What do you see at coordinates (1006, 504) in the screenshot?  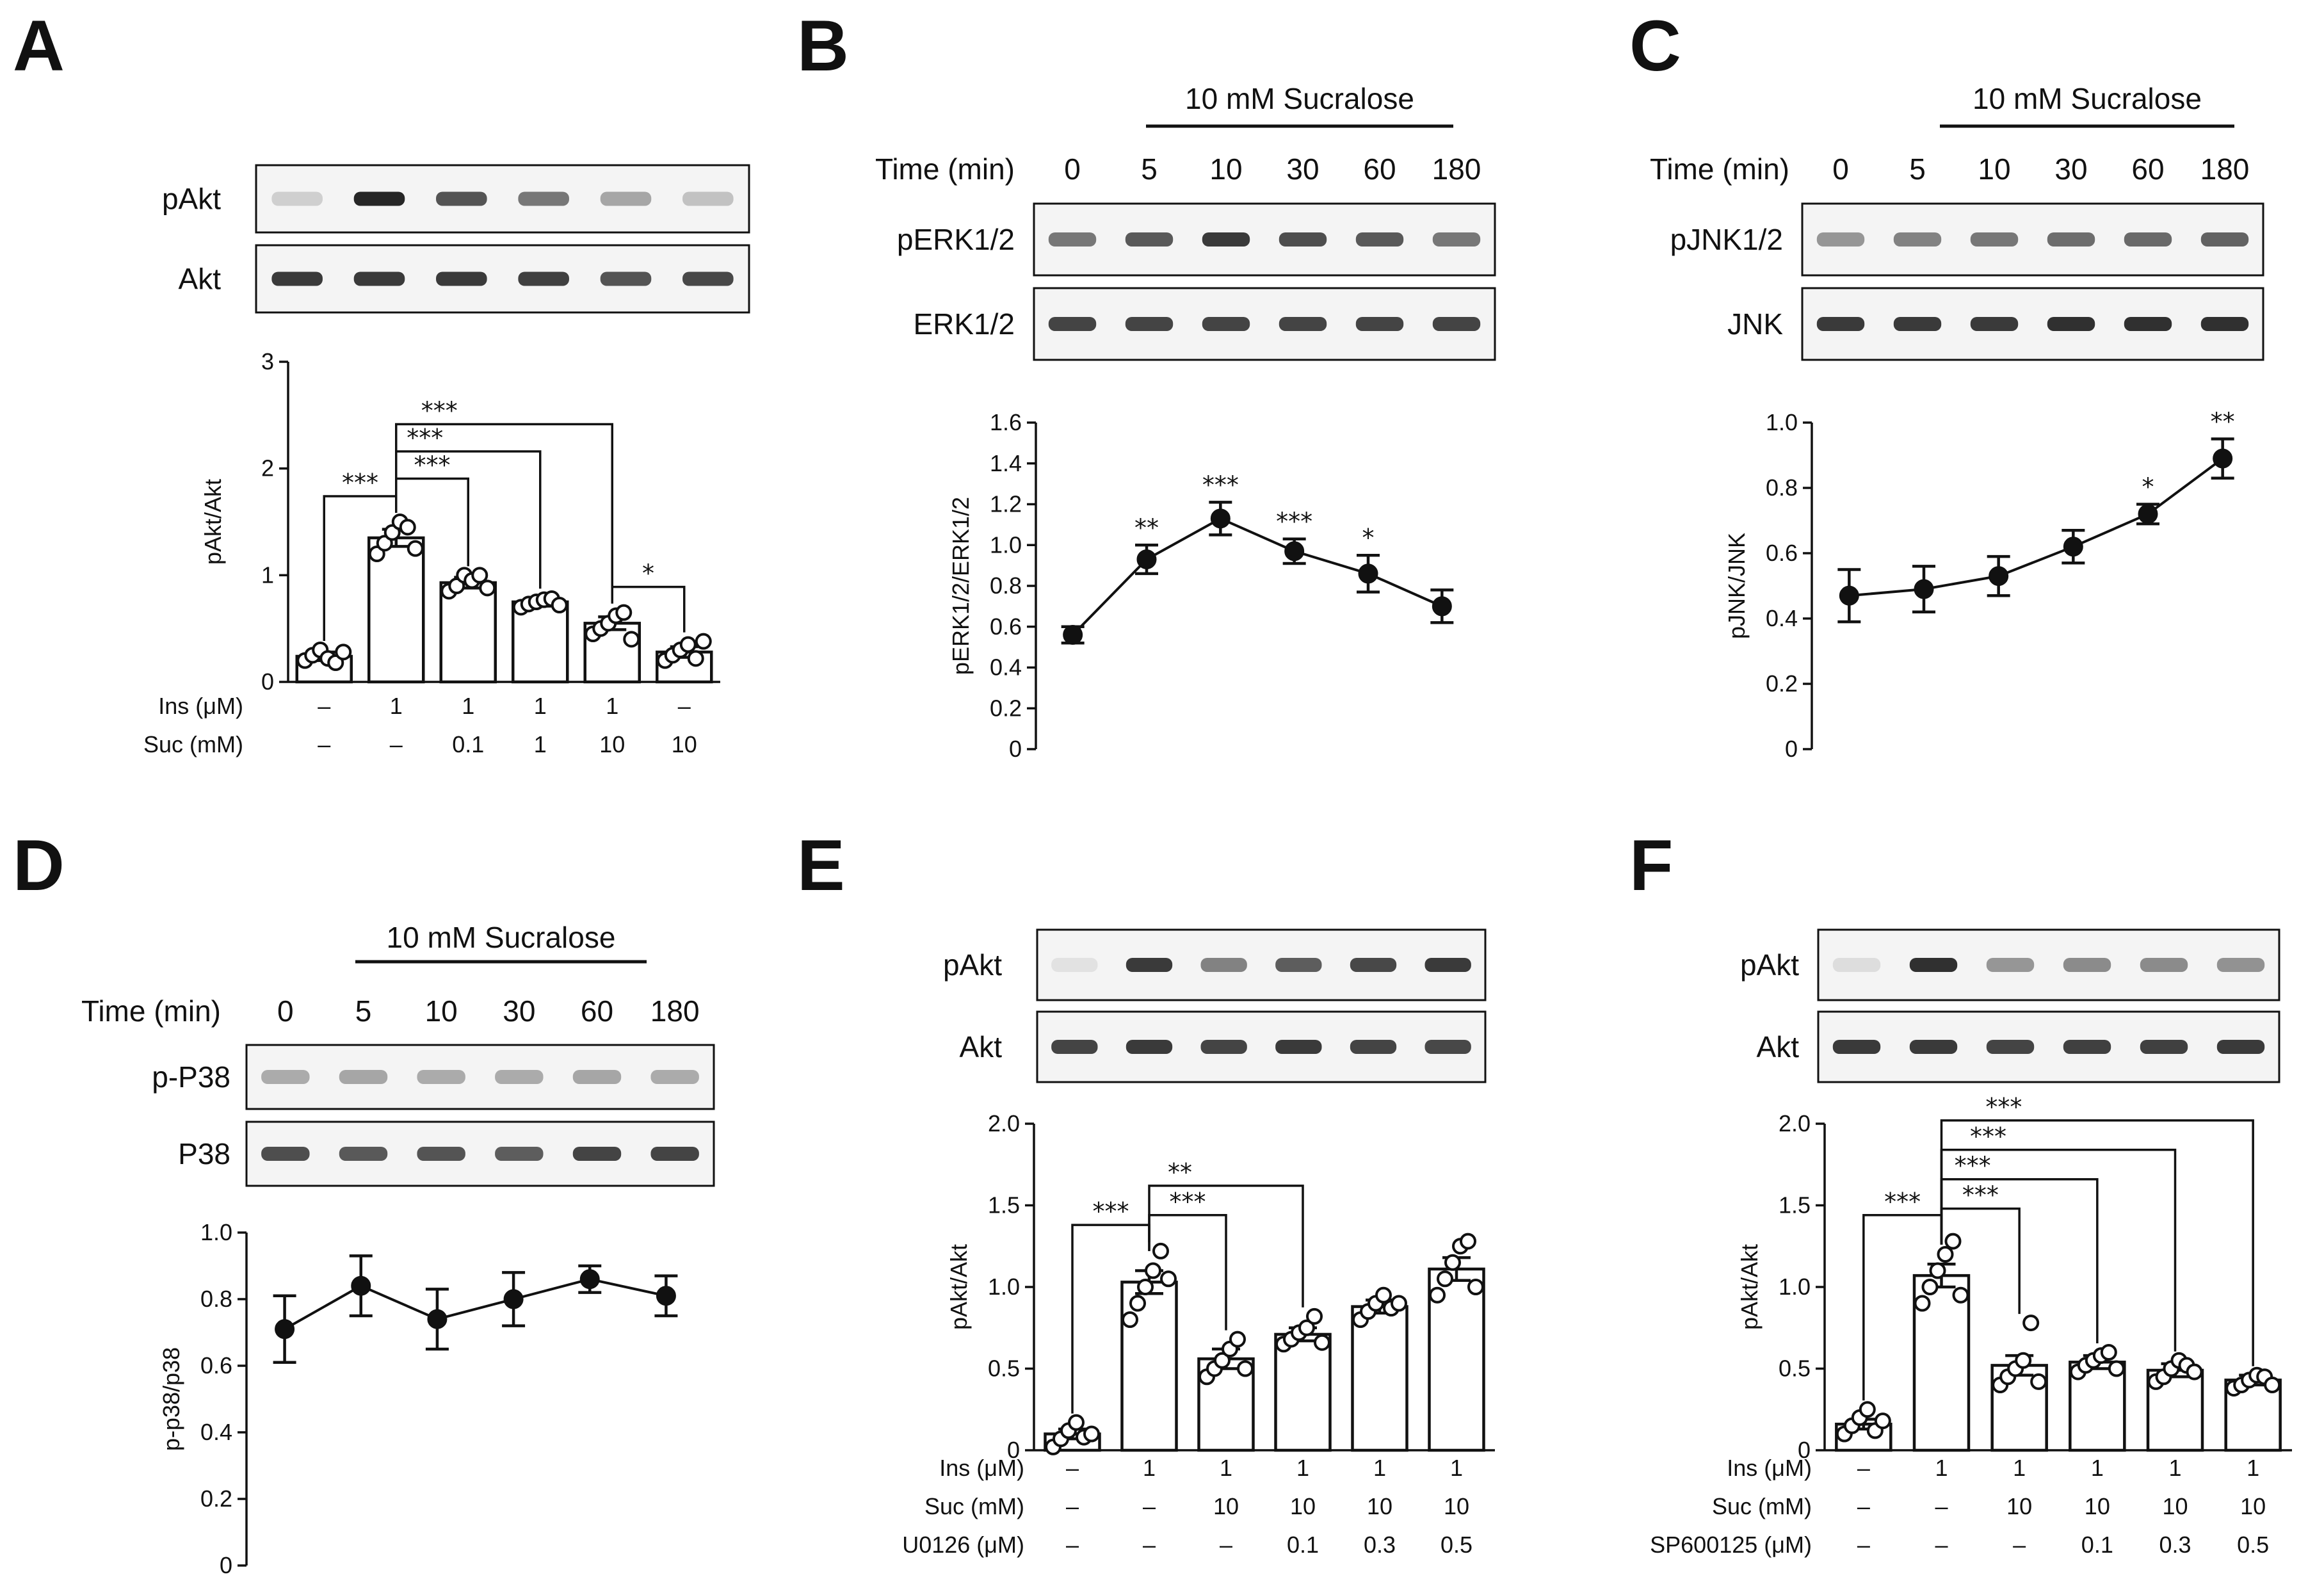 I see `y-tick-label: 1.2` at bounding box center [1006, 504].